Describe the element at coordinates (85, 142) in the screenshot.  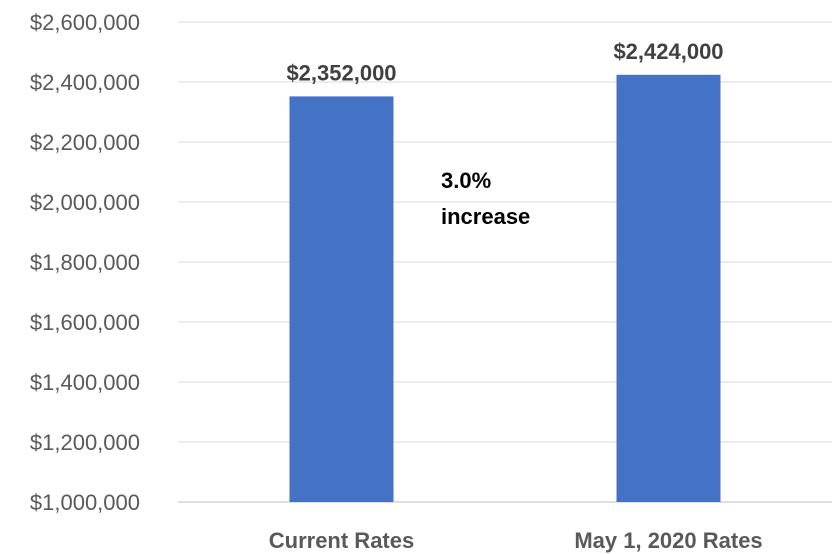
I see `y-tick-label: $2,200,000` at that location.